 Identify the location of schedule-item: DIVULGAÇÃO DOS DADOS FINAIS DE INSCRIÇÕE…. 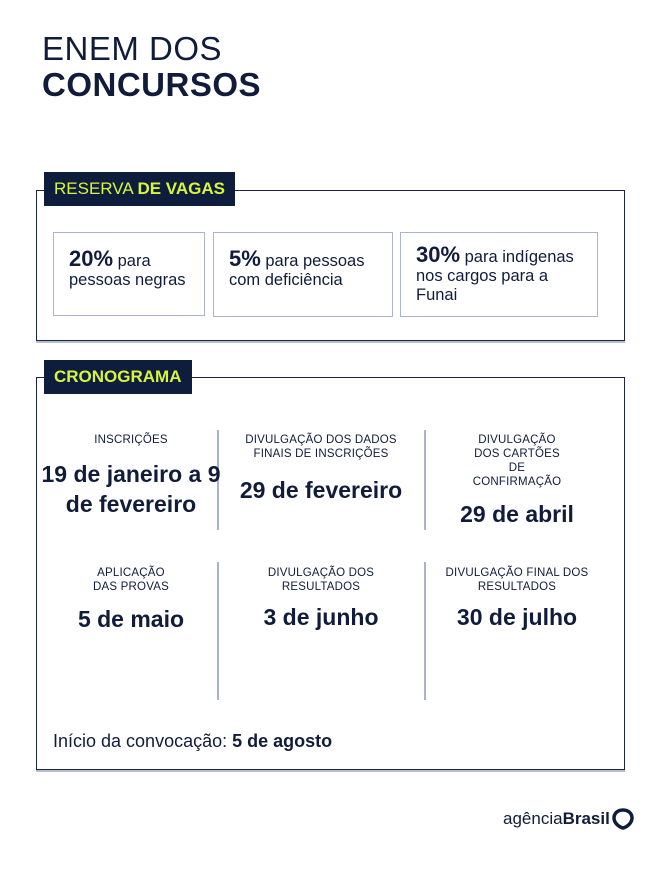
(321, 469).